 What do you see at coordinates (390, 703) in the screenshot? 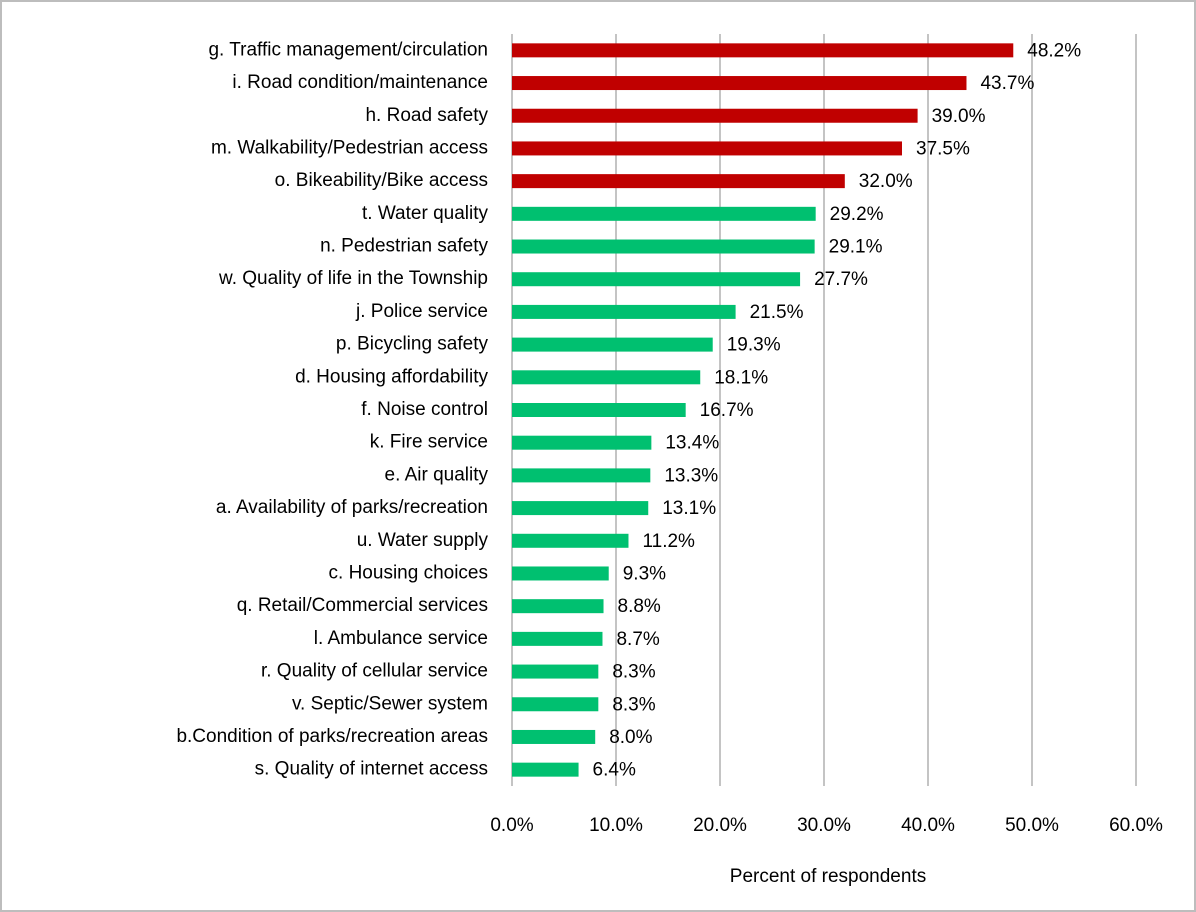
I see `y-tick-label: v. Septic/Sewer system` at bounding box center [390, 703].